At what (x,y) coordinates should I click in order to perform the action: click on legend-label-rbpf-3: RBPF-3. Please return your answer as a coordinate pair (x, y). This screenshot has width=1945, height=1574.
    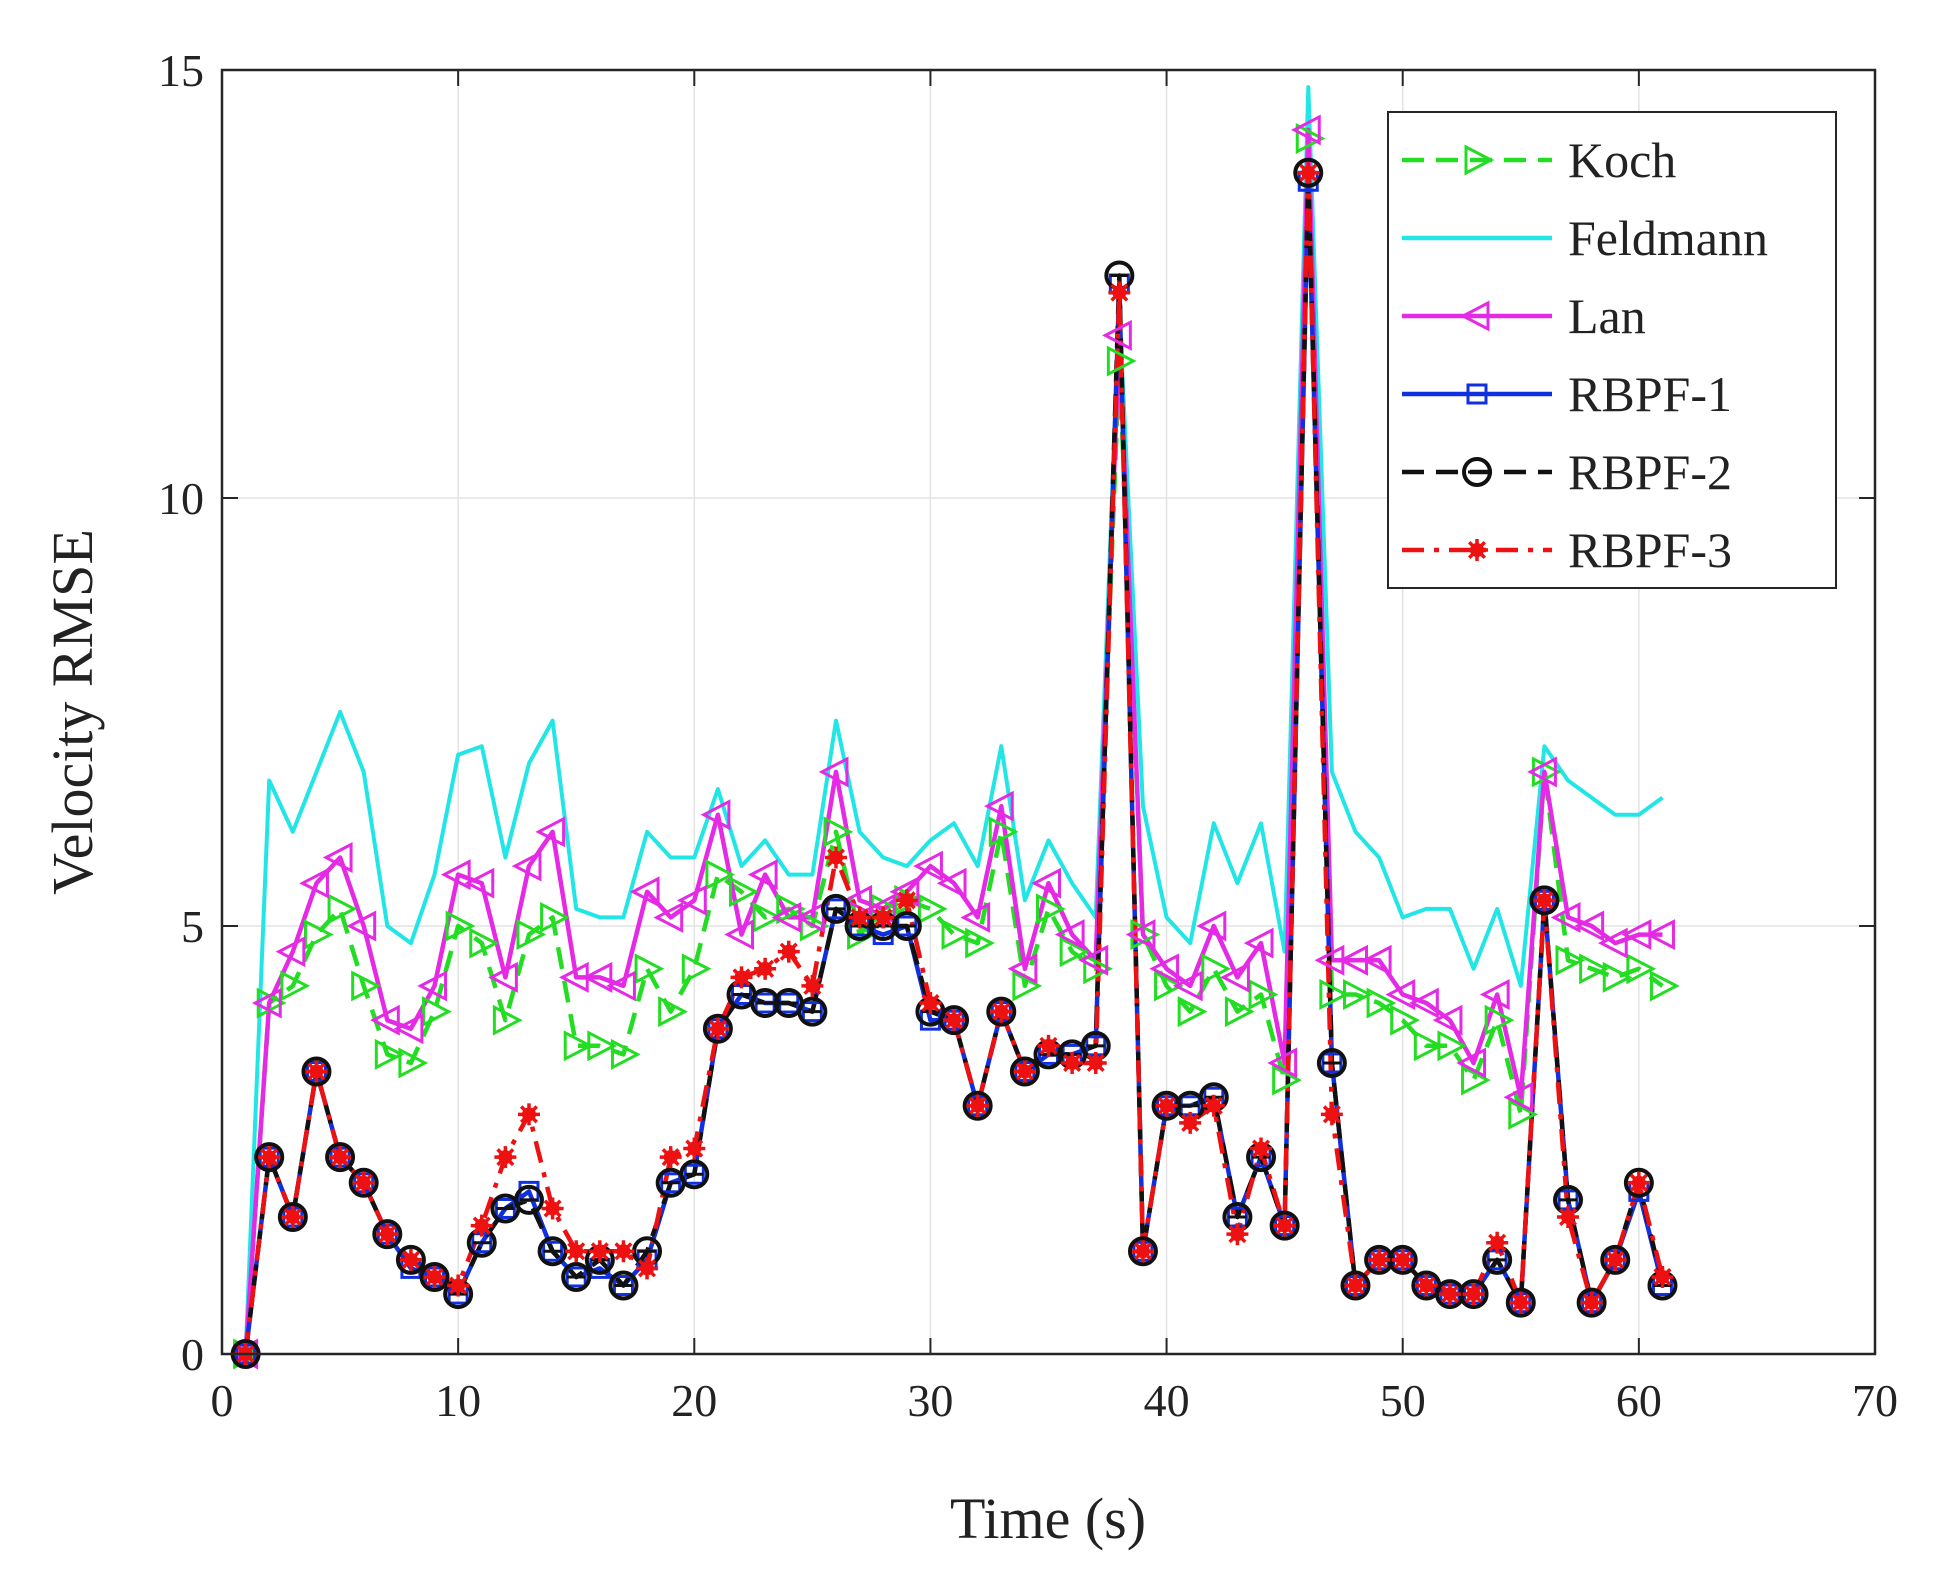
    Looking at the image, I should click on (1650, 550).